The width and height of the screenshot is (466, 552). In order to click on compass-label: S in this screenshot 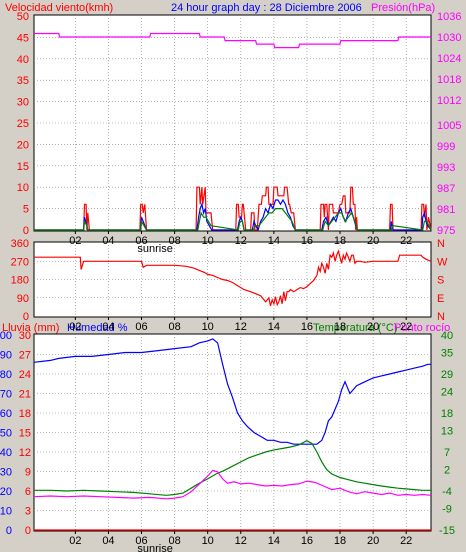, I will do `click(440, 281)`.